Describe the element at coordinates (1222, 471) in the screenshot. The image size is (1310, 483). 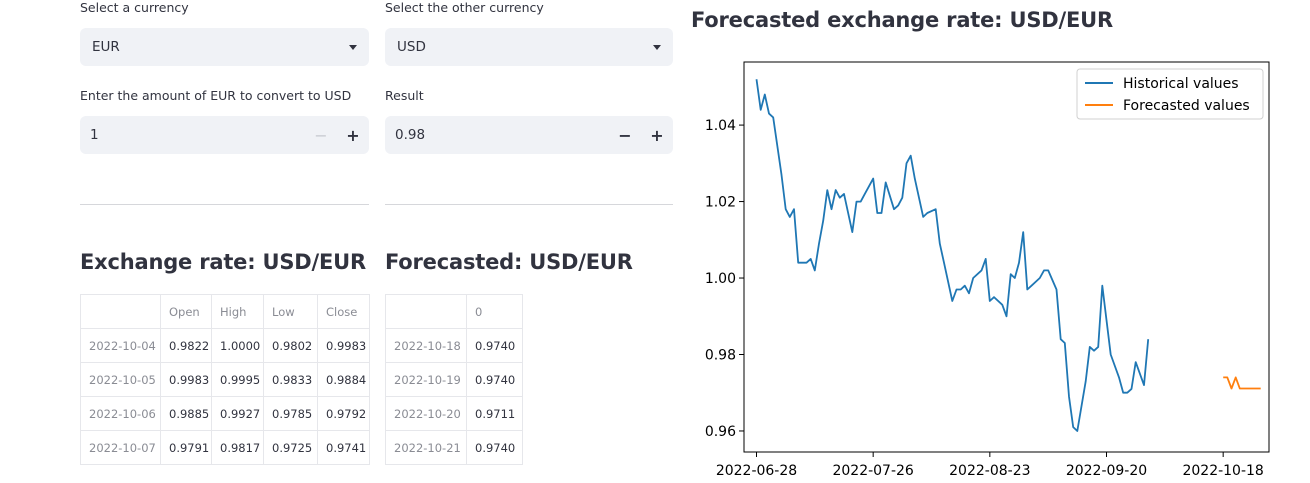
I see `x-tick-label: 2022-10-18` at that location.